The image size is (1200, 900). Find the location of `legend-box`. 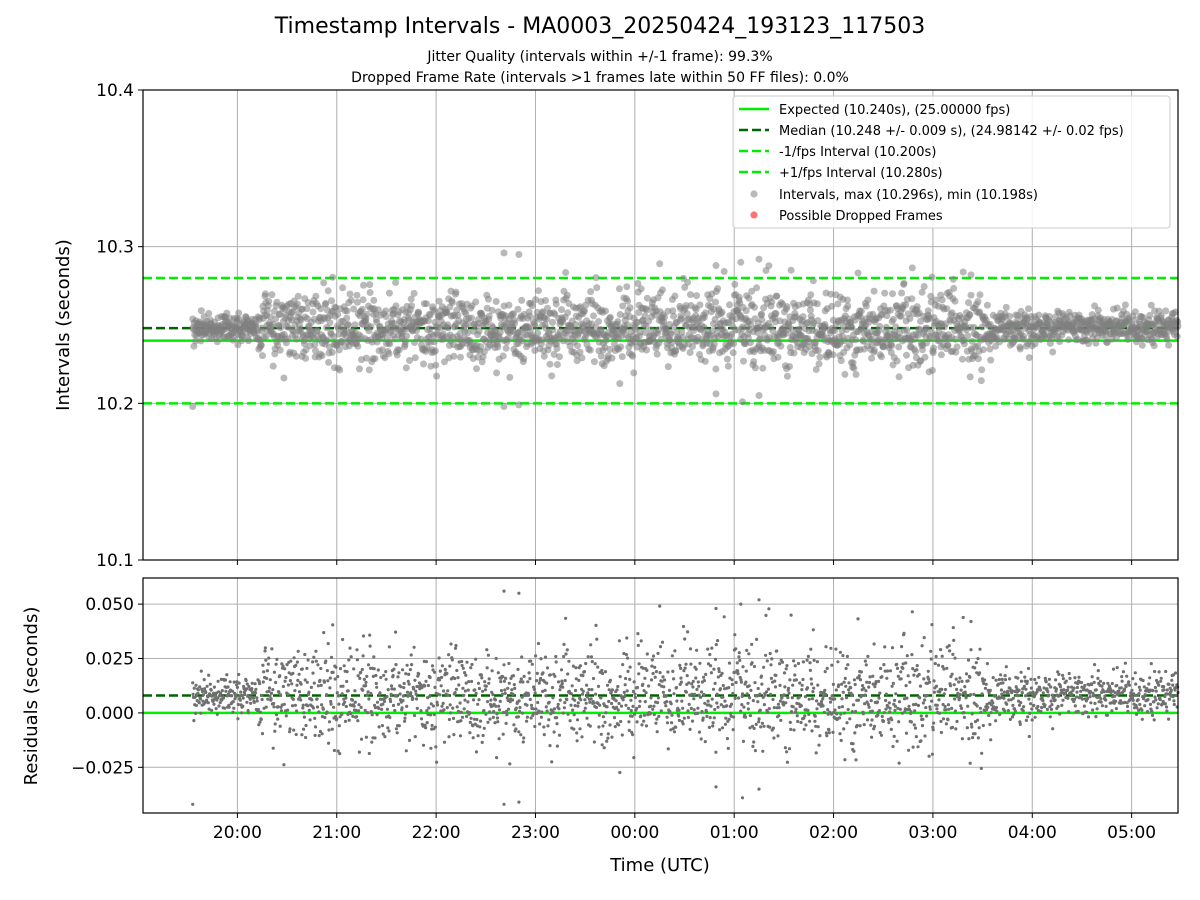

legend-box is located at coordinates (951, 162).